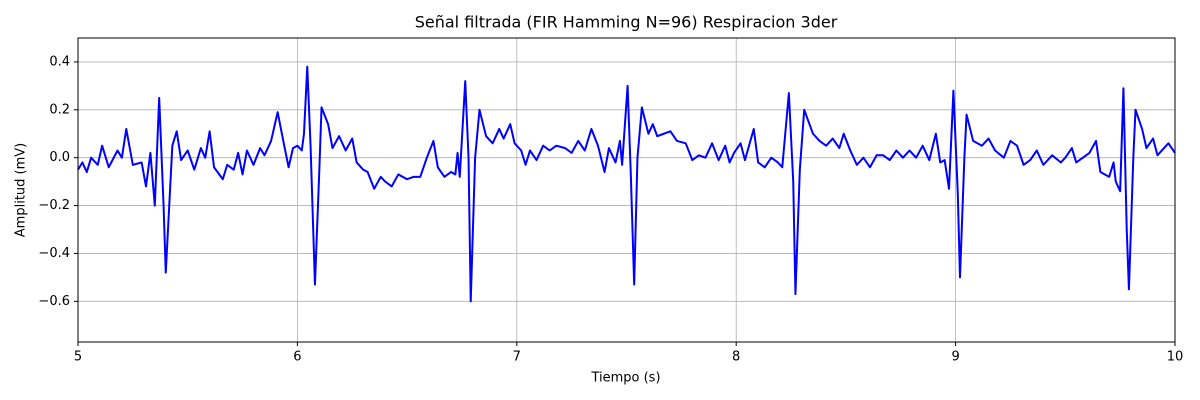 Image resolution: width=1200 pixels, height=400 pixels. What do you see at coordinates (21, 190) in the screenshot?
I see `y-axis-label: Amplitud (mV)` at bounding box center [21, 190].